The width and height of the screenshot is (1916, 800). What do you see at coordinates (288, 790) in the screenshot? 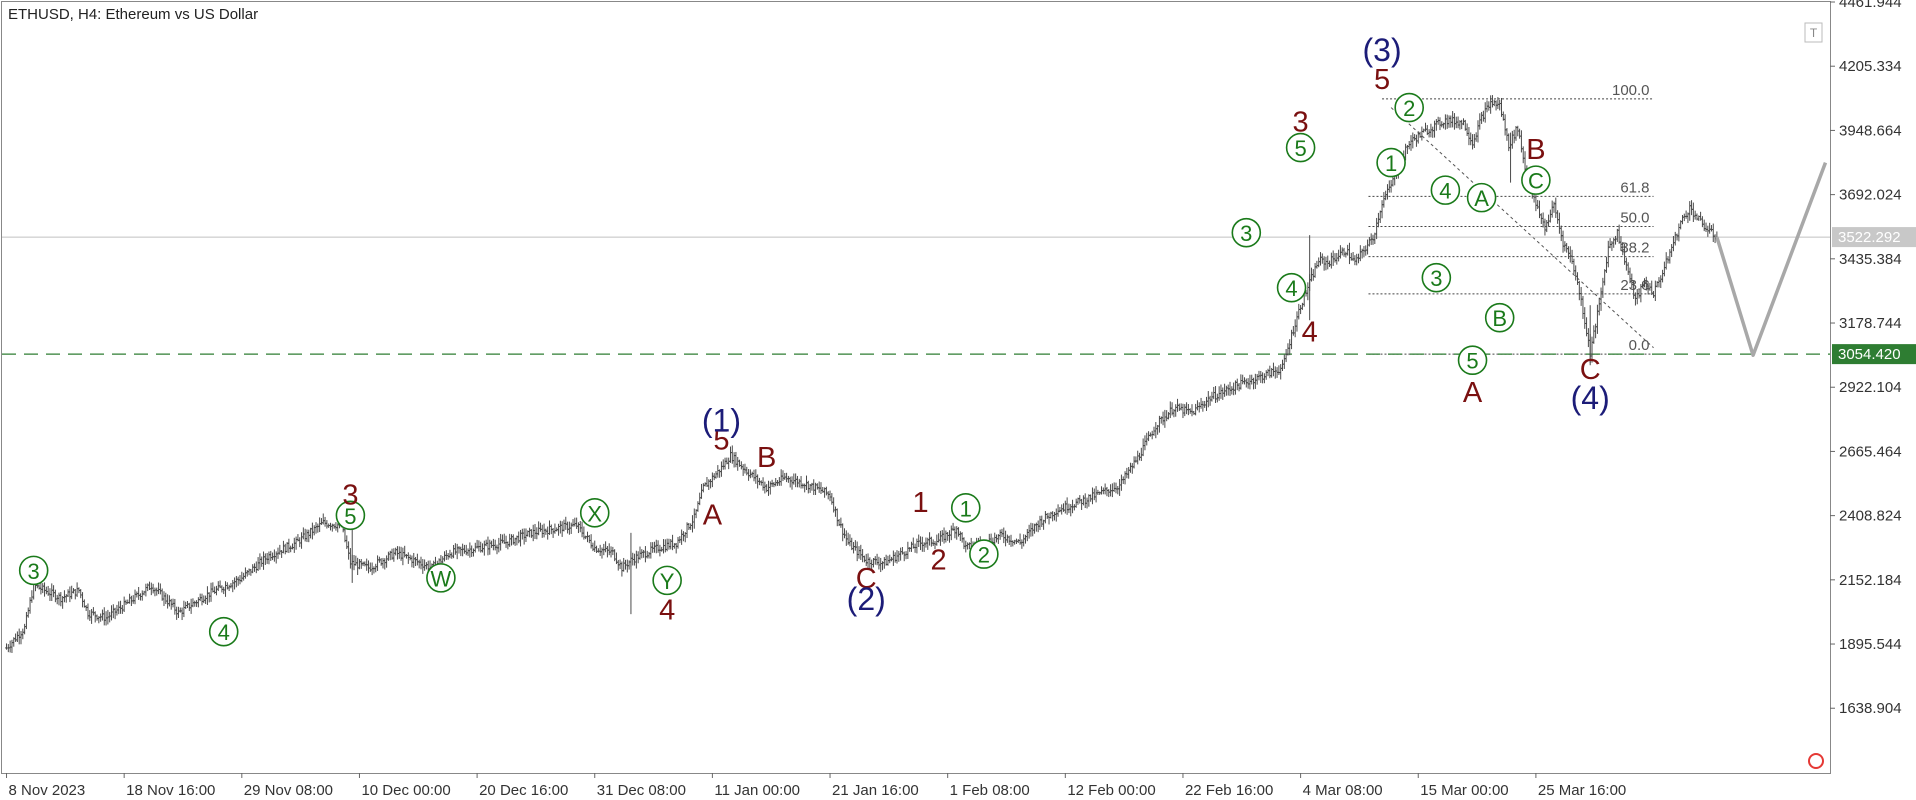
I see `x-tick-label: 29 Nov 08:00` at bounding box center [288, 790].